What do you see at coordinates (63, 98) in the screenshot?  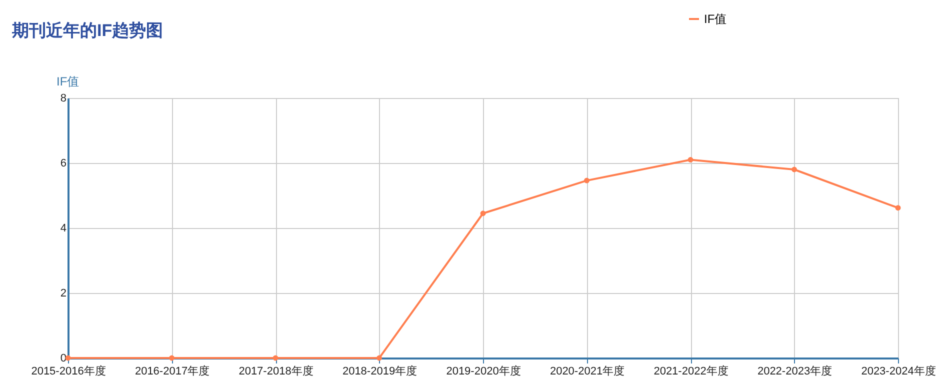 I see `y-tick-label: 8` at bounding box center [63, 98].